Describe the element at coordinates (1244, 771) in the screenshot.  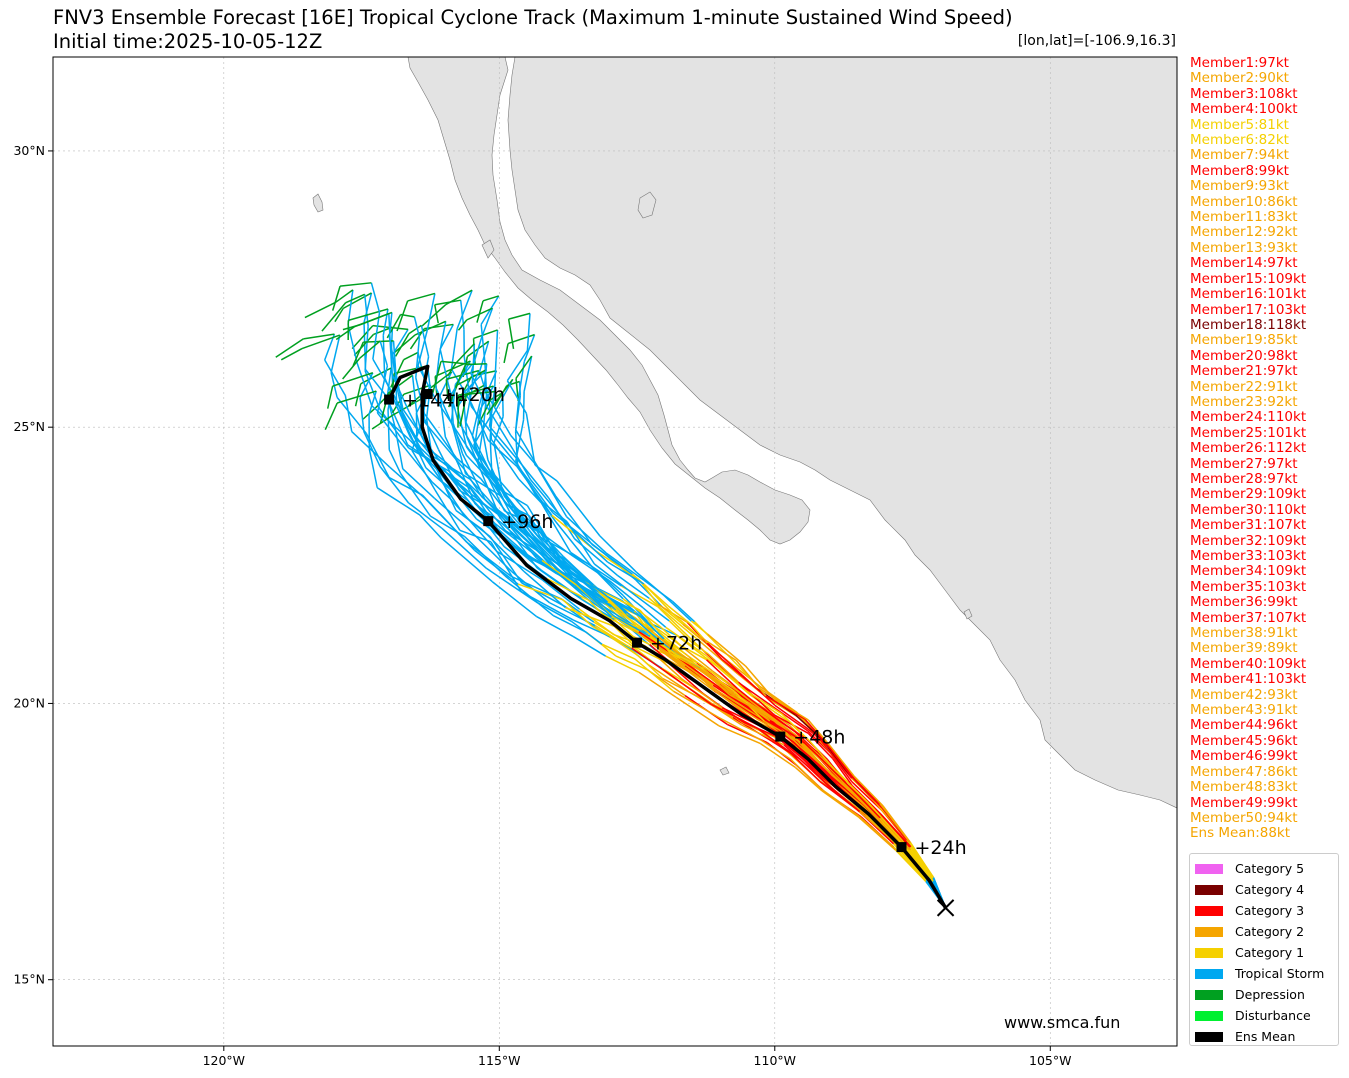
I see `member-intensity-item: Member47:86kt` at that location.